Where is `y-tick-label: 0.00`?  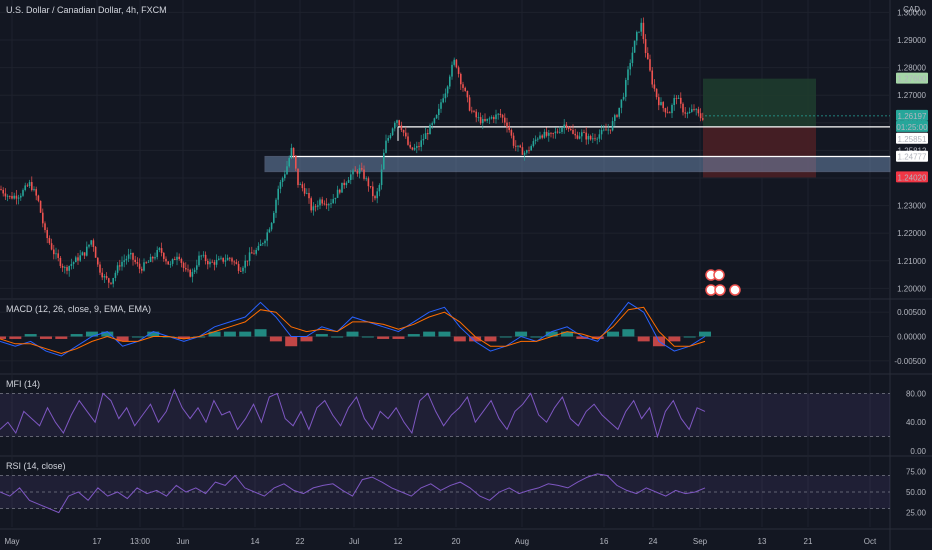 y-tick-label: 0.00 is located at coordinates (918, 451).